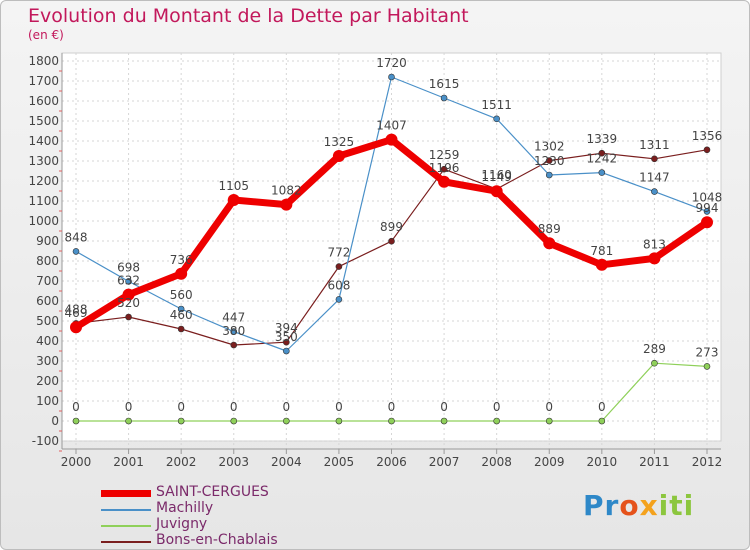 Image resolution: width=750 pixels, height=550 pixels. What do you see at coordinates (76, 237) in the screenshot?
I see `data-label: 848` at bounding box center [76, 237].